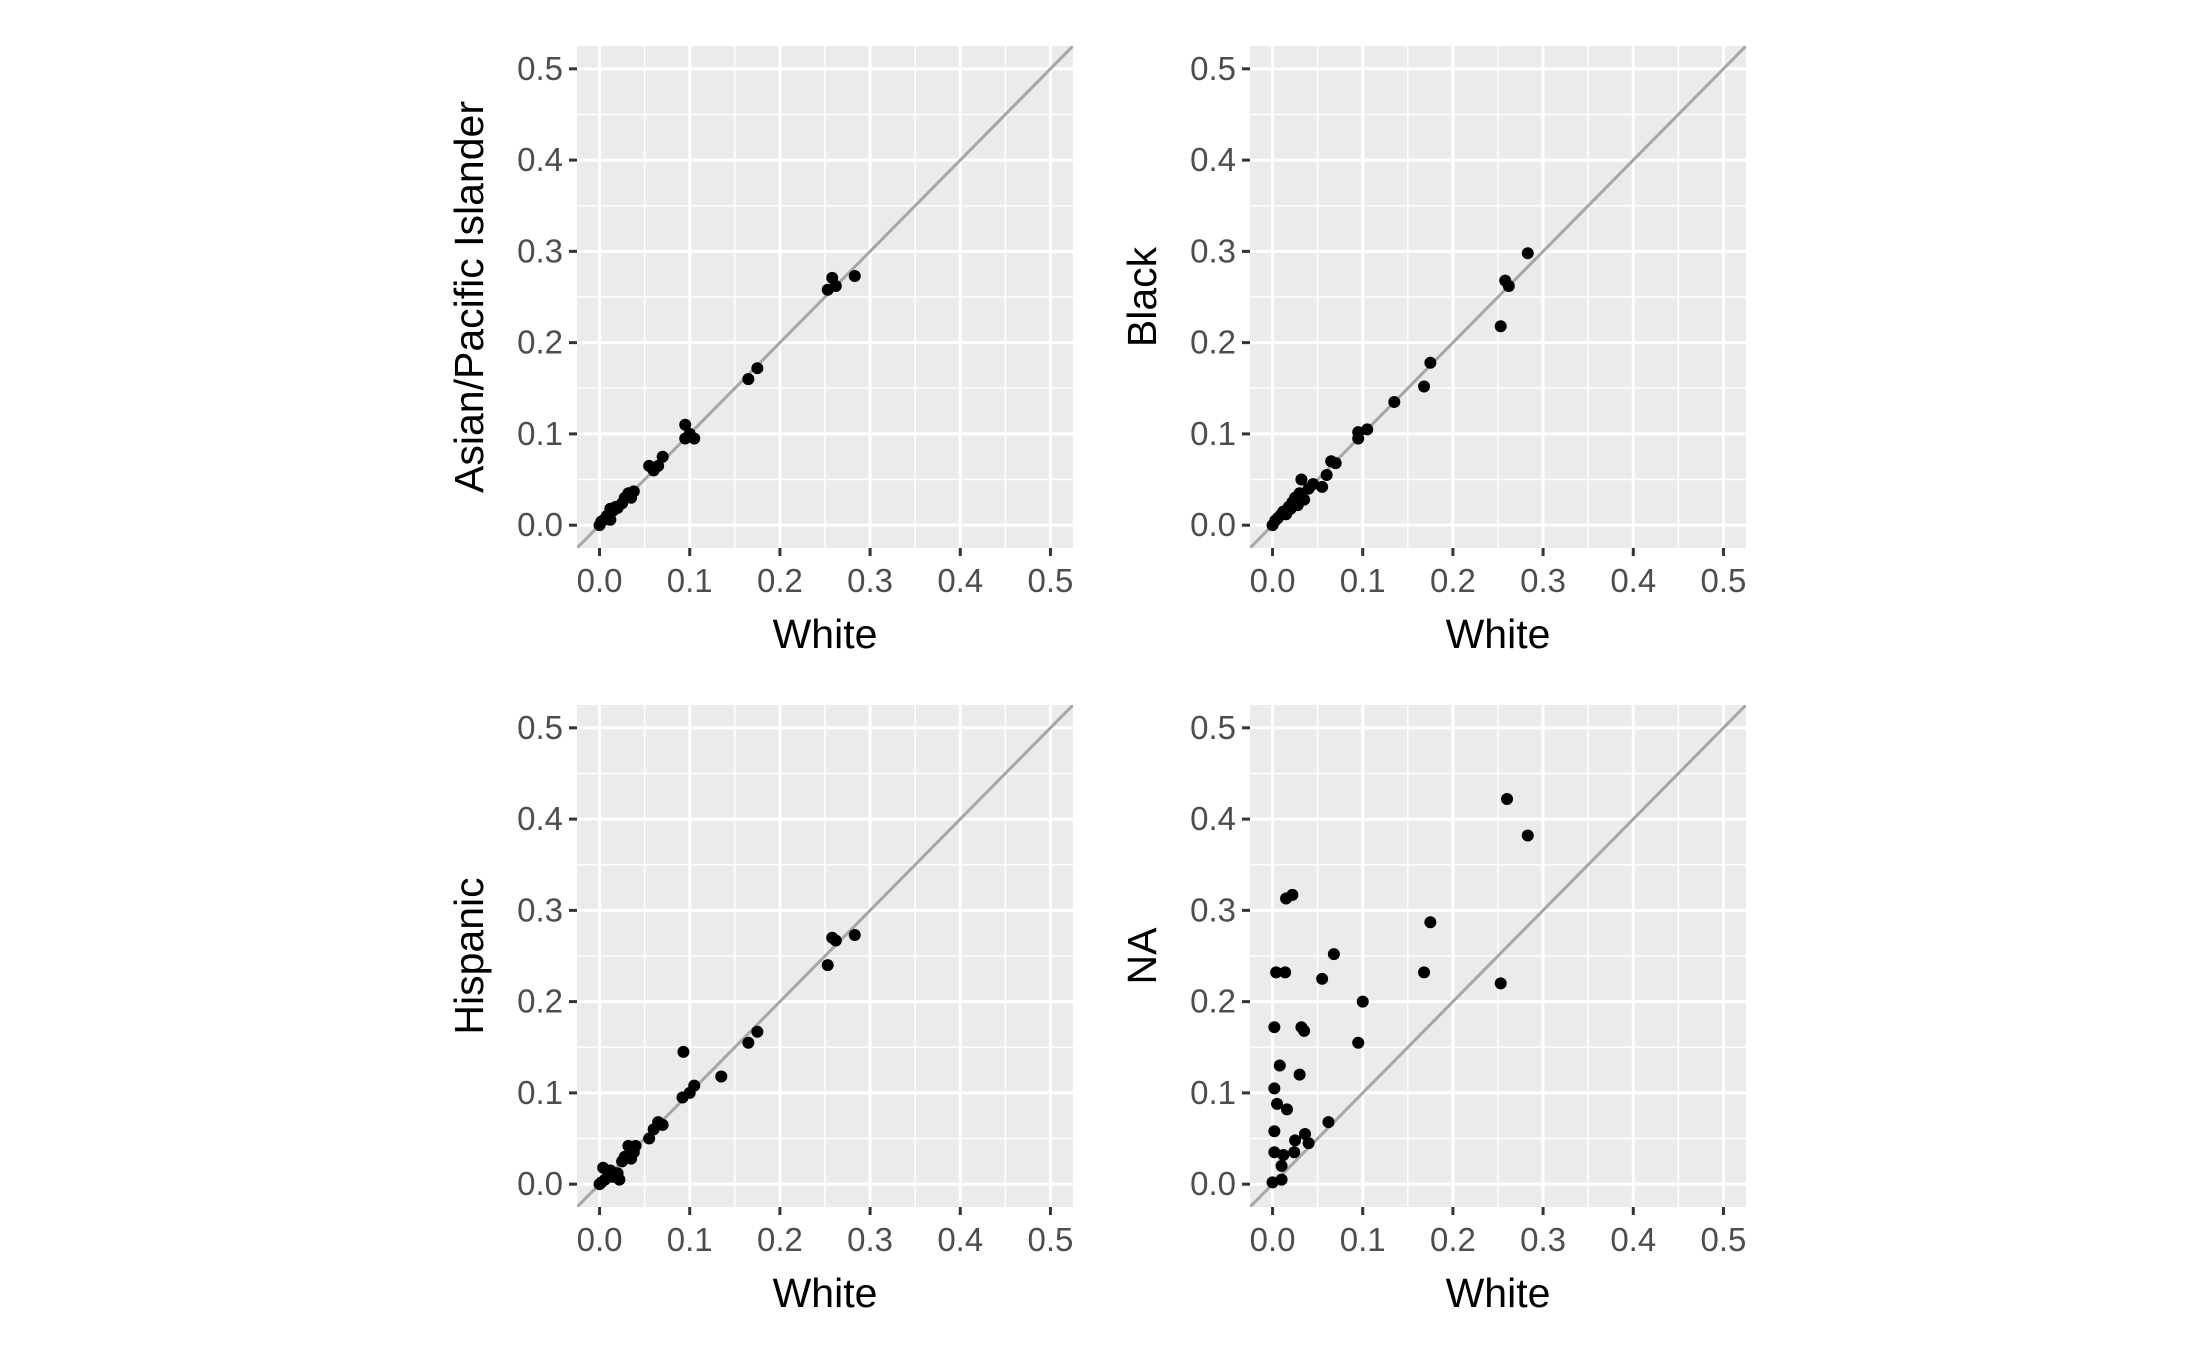 This screenshot has height=1356, width=2187. What do you see at coordinates (1051, 1239) in the screenshot?
I see `x-tick-label: 0.5` at bounding box center [1051, 1239].